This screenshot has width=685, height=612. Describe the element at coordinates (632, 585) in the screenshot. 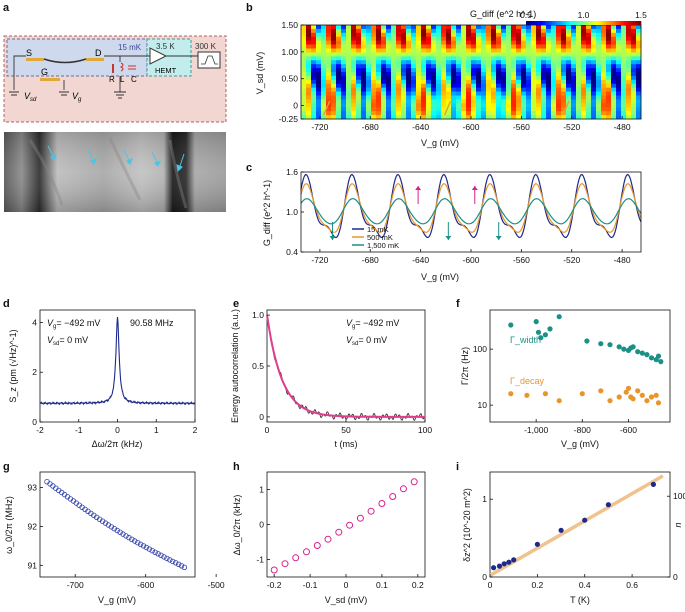

I see `x-tick-label: 0.6` at that location.